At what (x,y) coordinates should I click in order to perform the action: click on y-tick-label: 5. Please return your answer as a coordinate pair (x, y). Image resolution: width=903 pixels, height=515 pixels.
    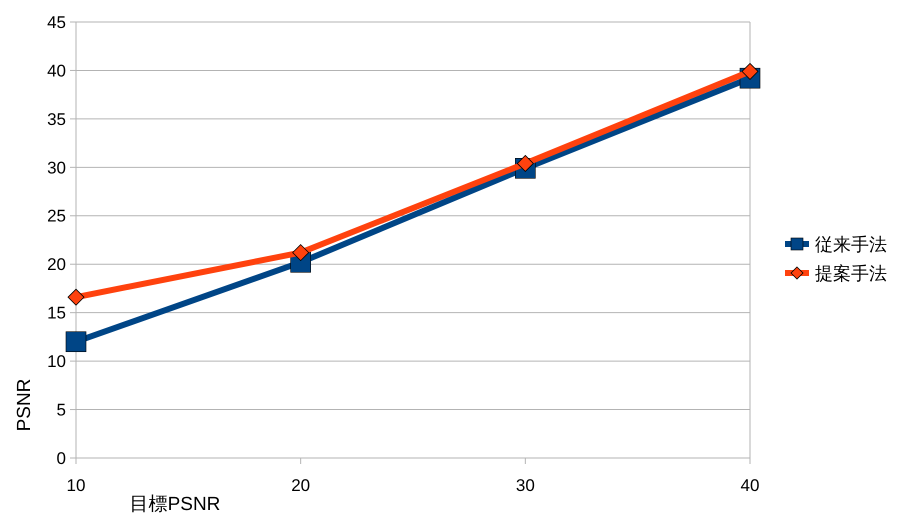
    Looking at the image, I should click on (61, 410).